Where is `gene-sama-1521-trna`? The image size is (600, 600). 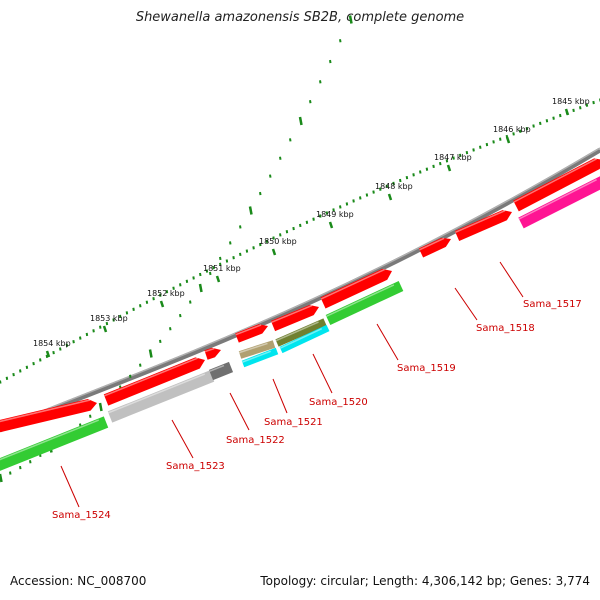 gene-sama-1521-trna is located at coordinates (260, 357).